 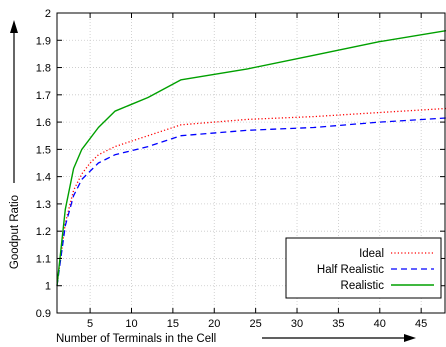 I want to click on y-tick-label: 1.1, so click(x=43, y=259).